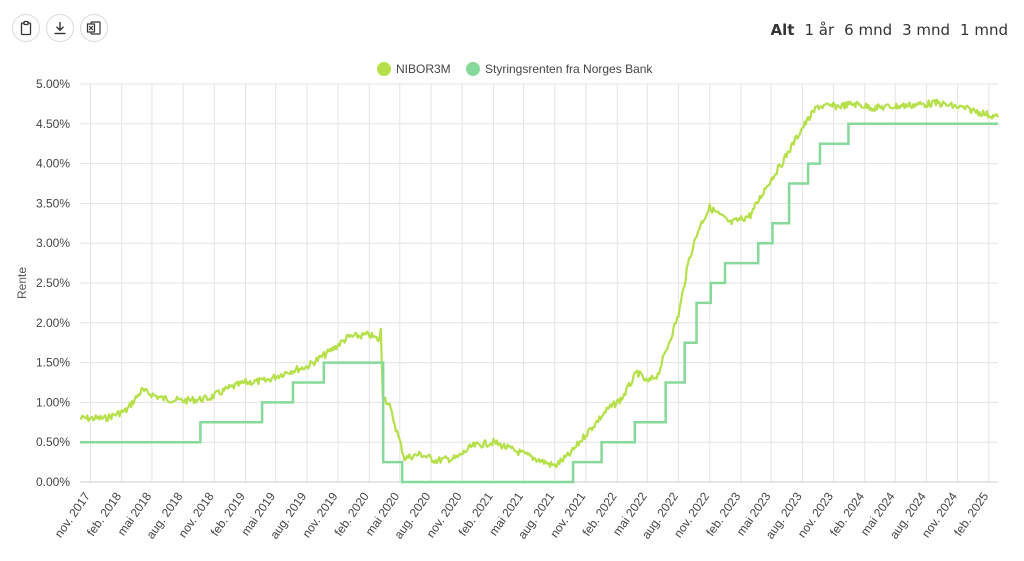 The image size is (1024, 561). I want to click on y-tick-label: 0.50%, so click(53, 442).